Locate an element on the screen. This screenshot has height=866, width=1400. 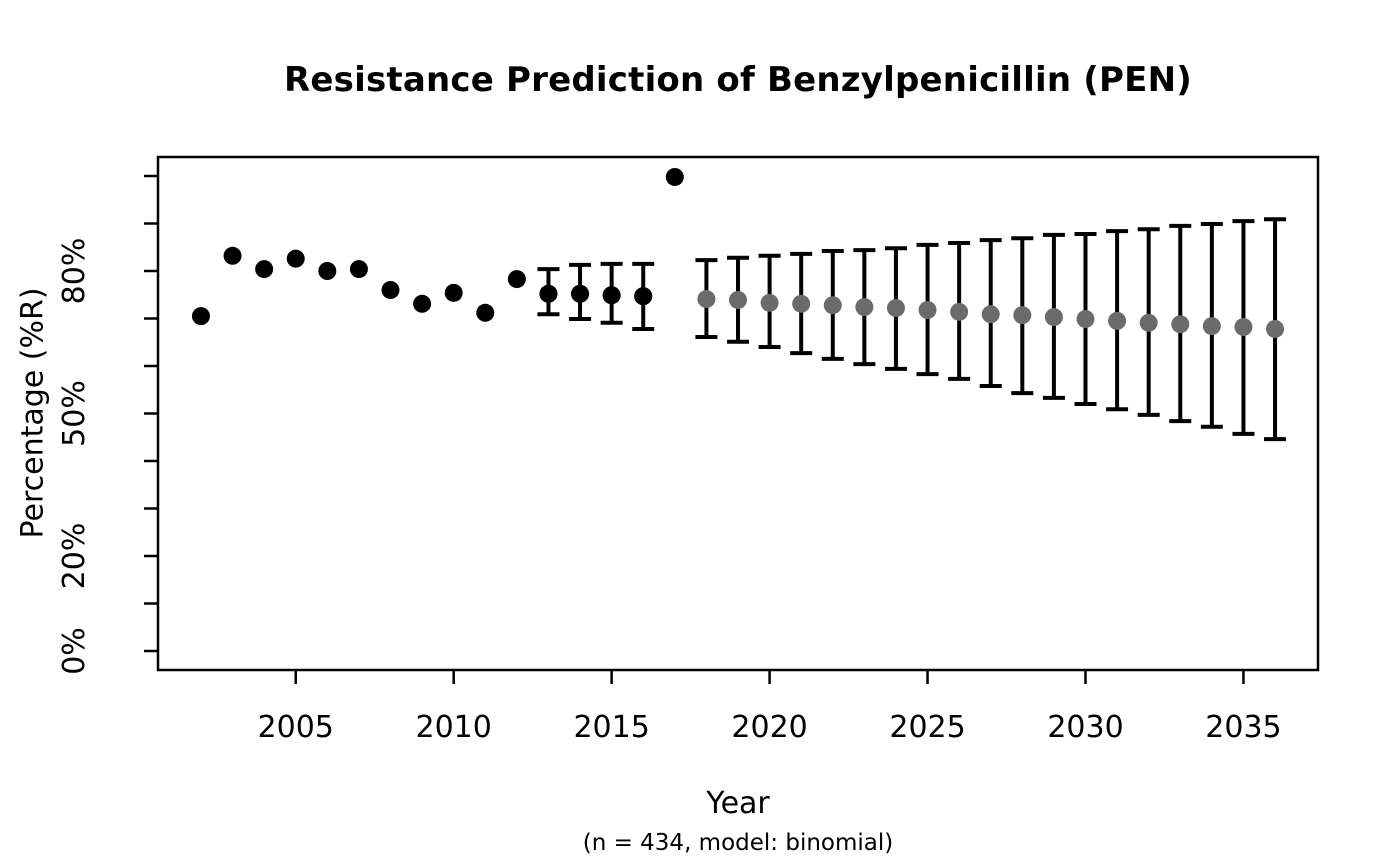
x-tick-label: 2010 is located at coordinates (454, 727).